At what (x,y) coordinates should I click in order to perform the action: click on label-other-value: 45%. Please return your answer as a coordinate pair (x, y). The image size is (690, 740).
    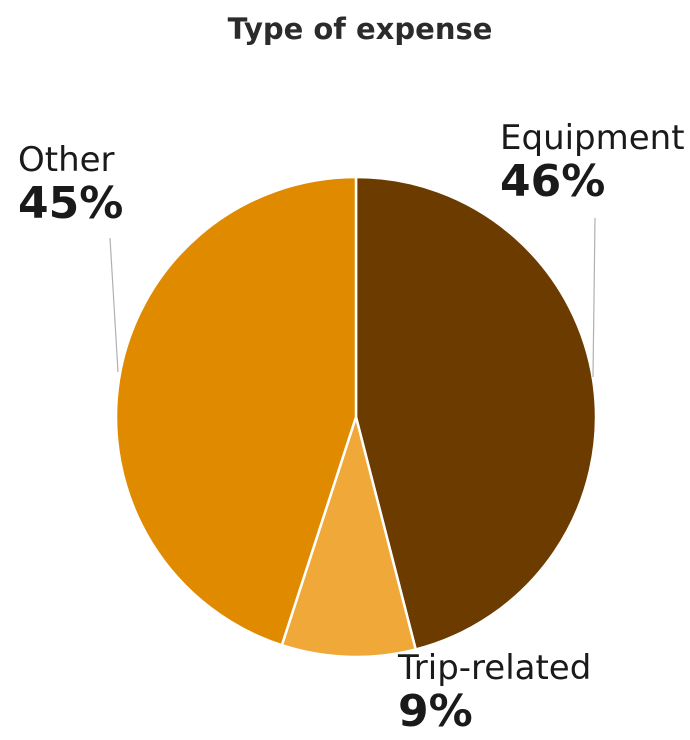
    Looking at the image, I should click on (71, 203).